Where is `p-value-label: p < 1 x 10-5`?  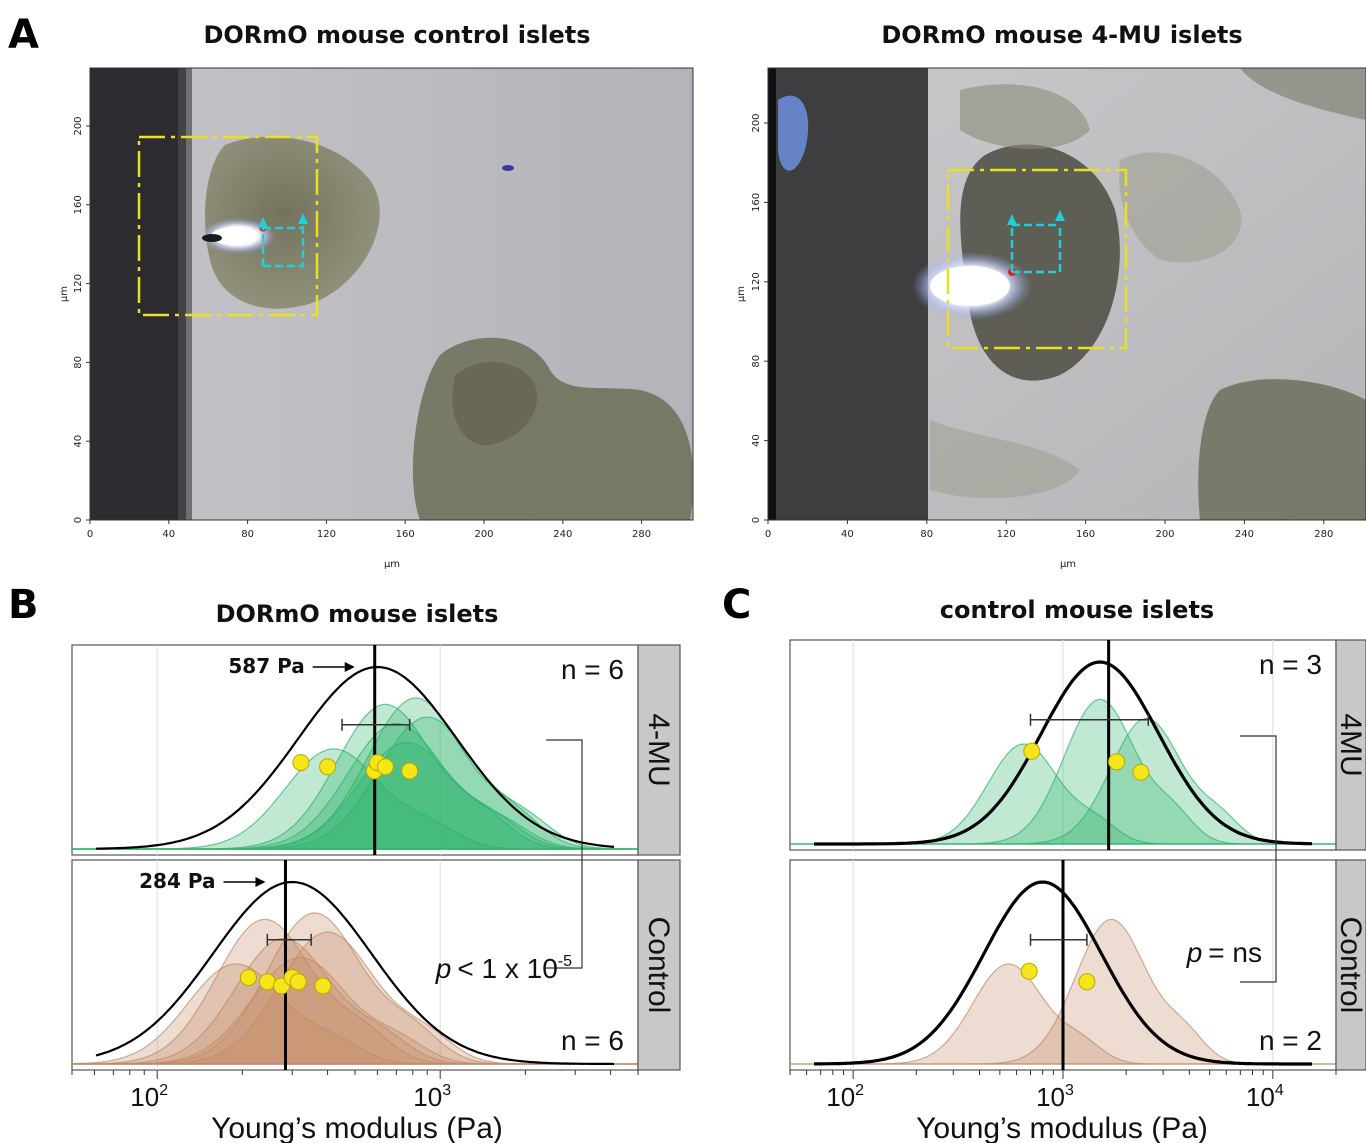 p-value-label: p < 1 x 10-5 is located at coordinates (503, 968).